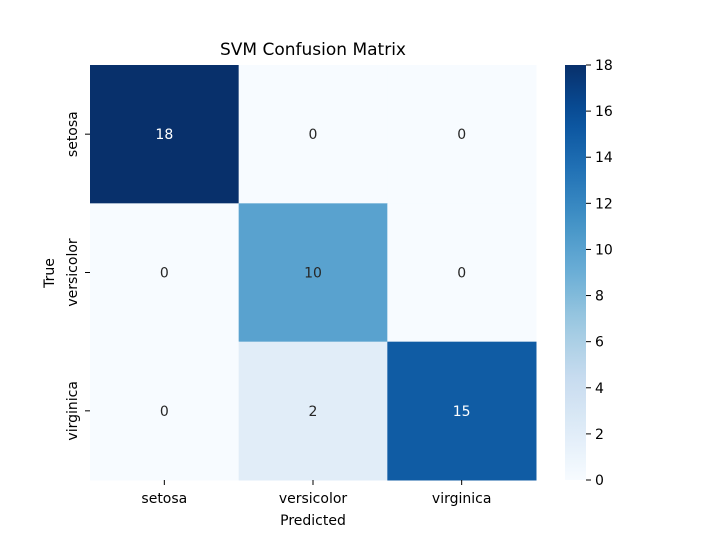 The width and height of the screenshot is (720, 540). I want to click on x-tick-label: setosa, so click(164, 499).